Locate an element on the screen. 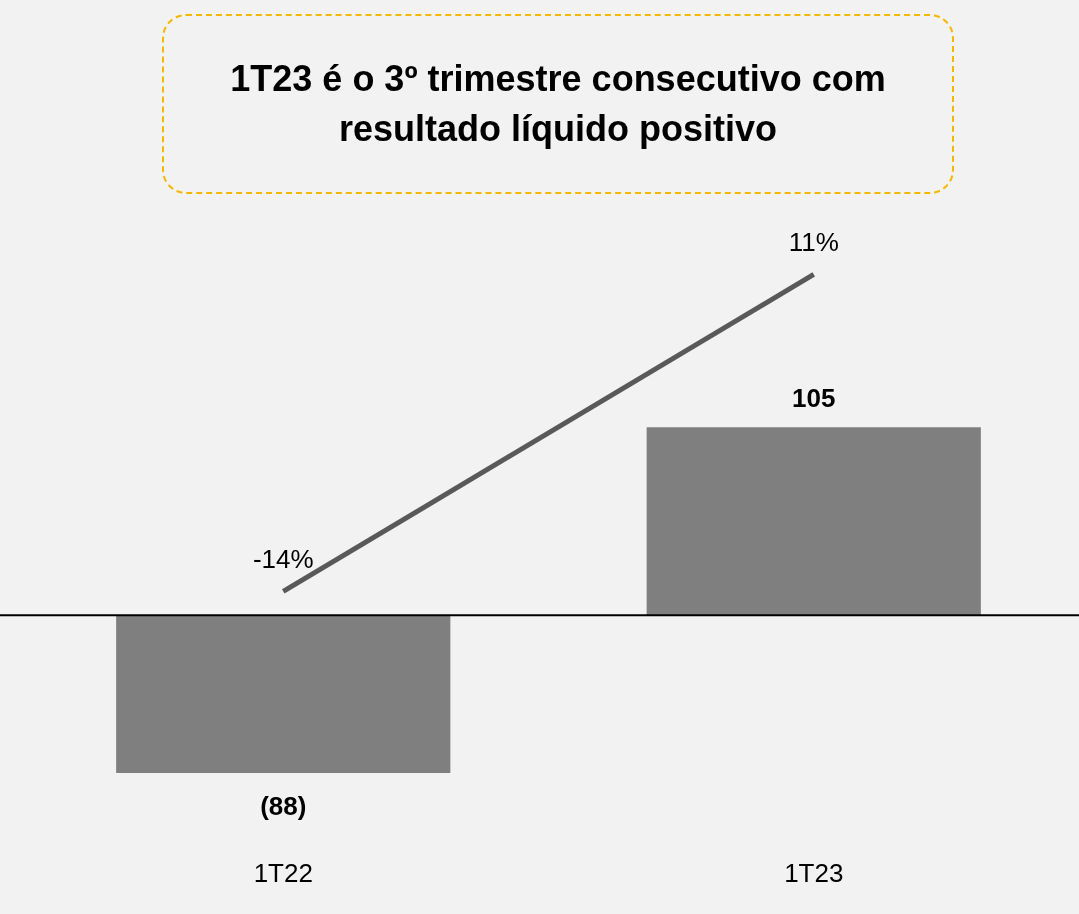 This screenshot has width=1079, height=914. data-label: 105 is located at coordinates (814, 398).